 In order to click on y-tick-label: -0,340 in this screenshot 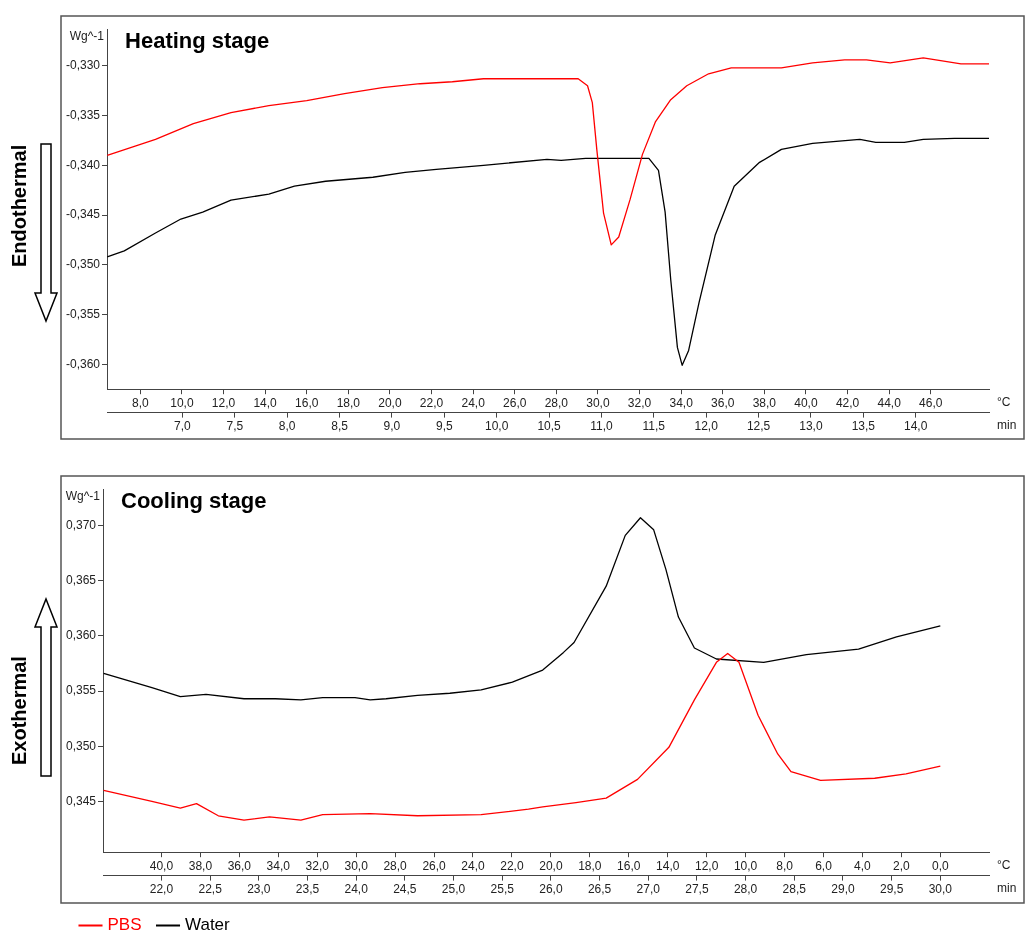, I will do `click(83, 164)`.